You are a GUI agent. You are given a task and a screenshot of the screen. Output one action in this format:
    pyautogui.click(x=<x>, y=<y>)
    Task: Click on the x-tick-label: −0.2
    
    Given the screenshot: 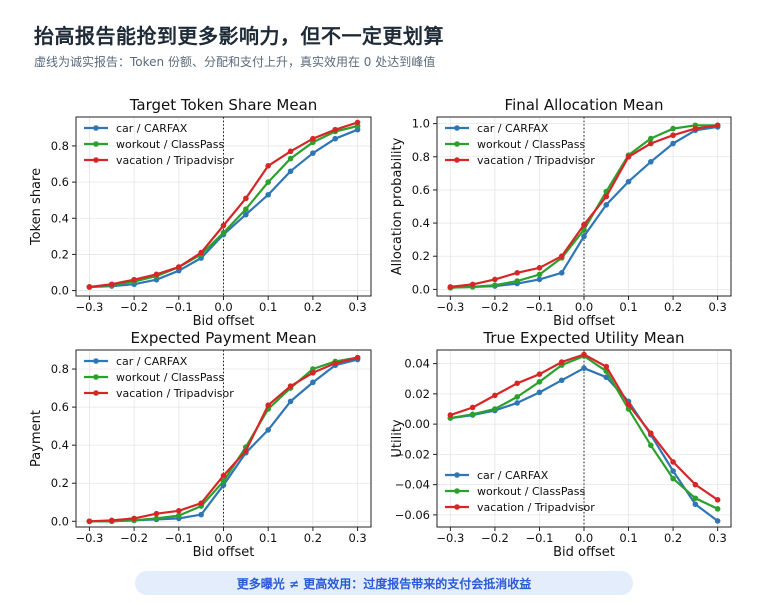 What is the action you would take?
    pyautogui.click(x=134, y=307)
    